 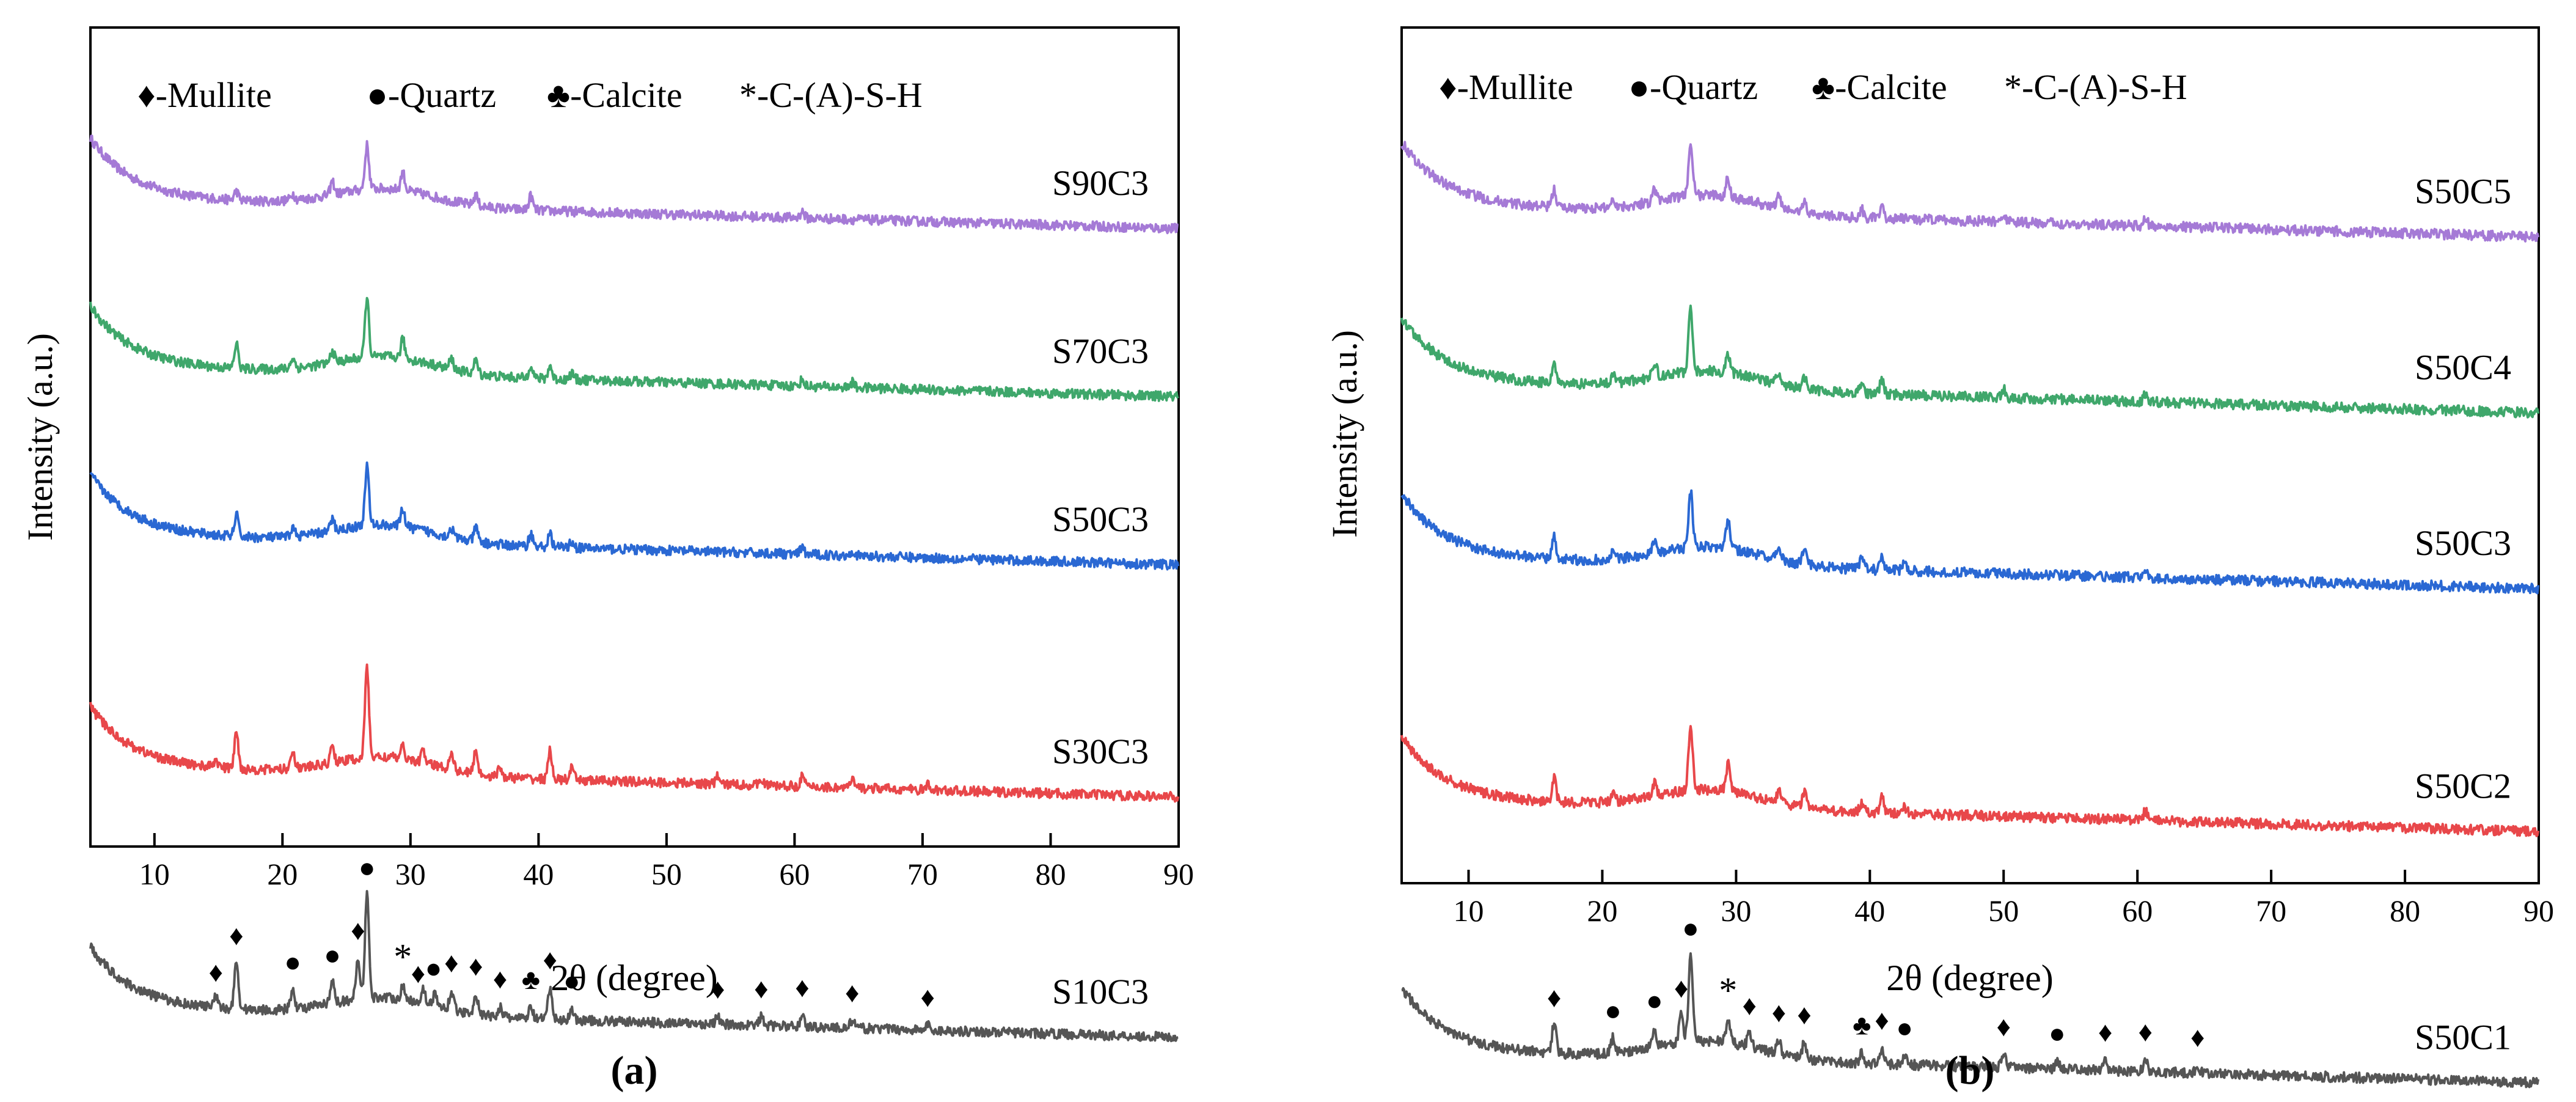 What do you see at coordinates (1100, 351) in the screenshot?
I see `series-label-s70c3: S70C3` at bounding box center [1100, 351].